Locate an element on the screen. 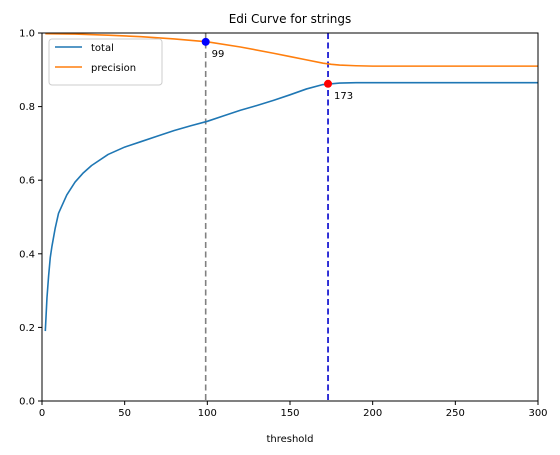 This screenshot has height=455, width=560. x-axis-title: threshold is located at coordinates (289, 439).